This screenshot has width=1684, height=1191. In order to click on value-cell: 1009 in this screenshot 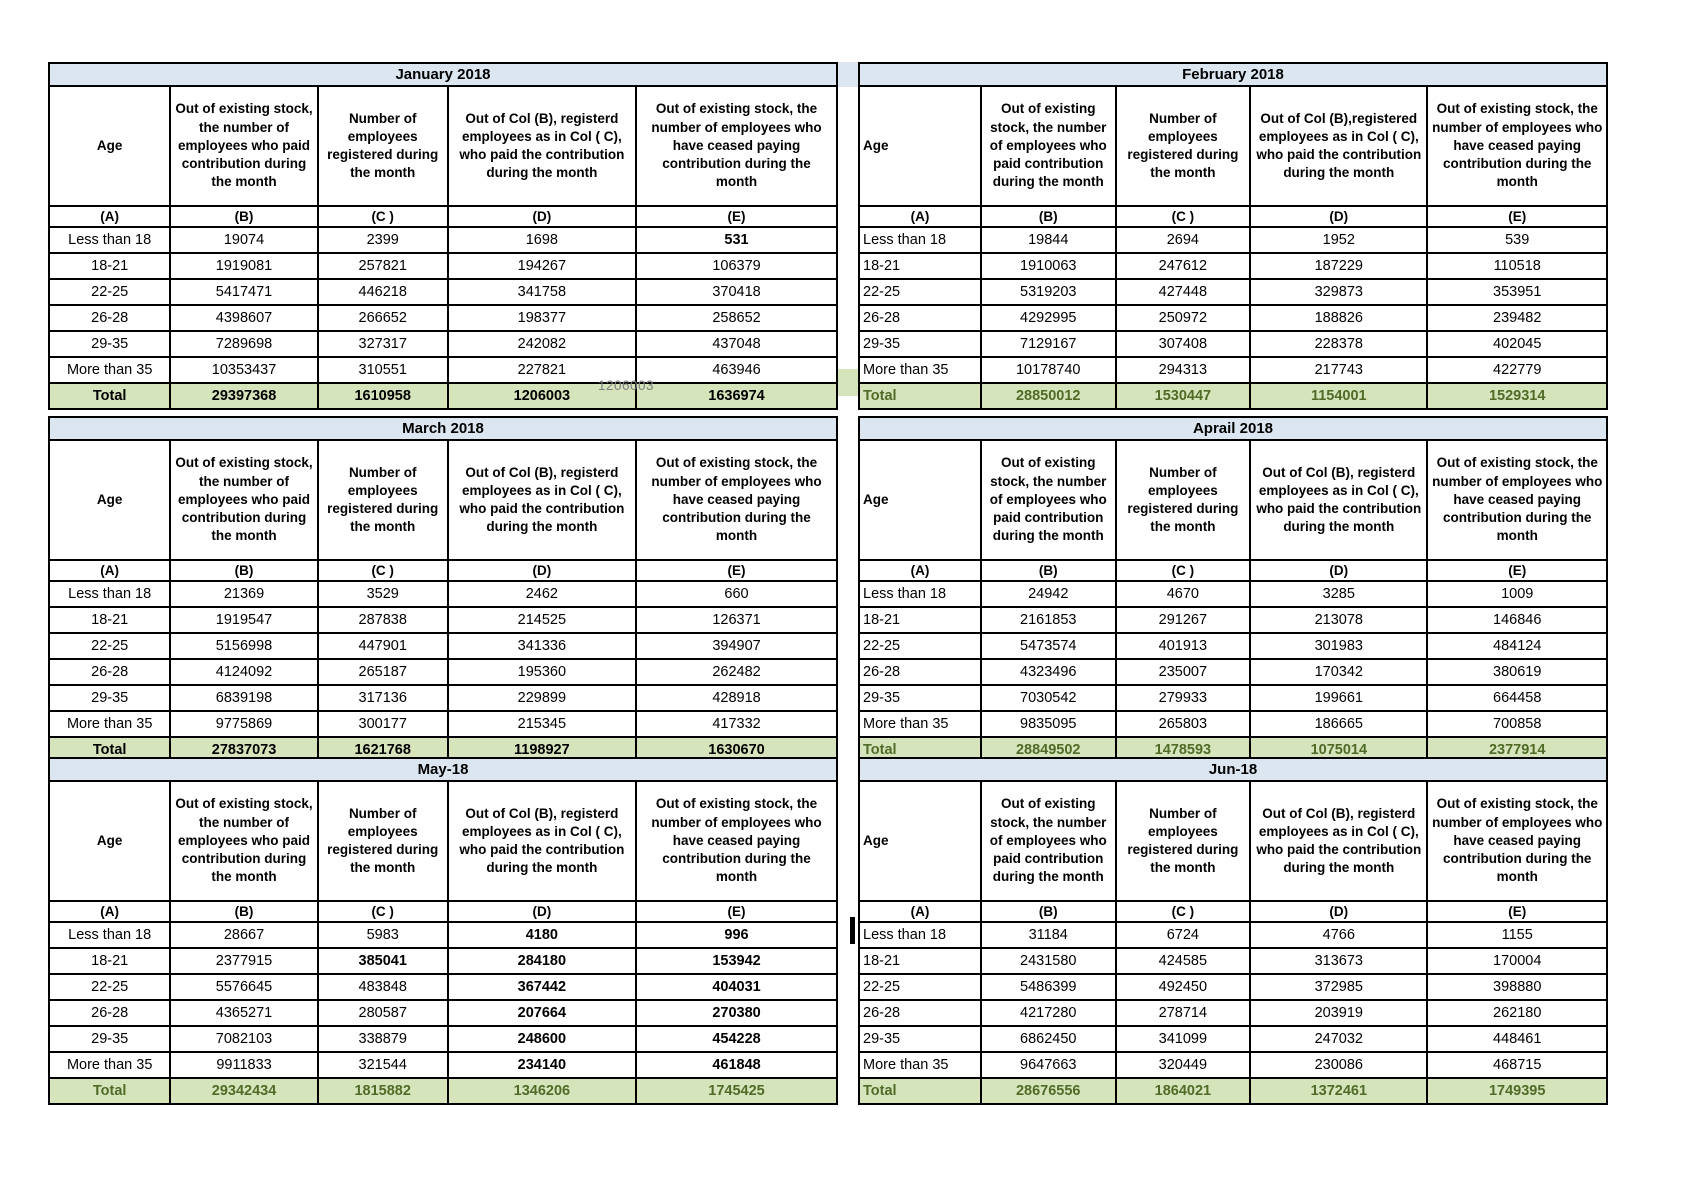, I will do `click(1517, 594)`.